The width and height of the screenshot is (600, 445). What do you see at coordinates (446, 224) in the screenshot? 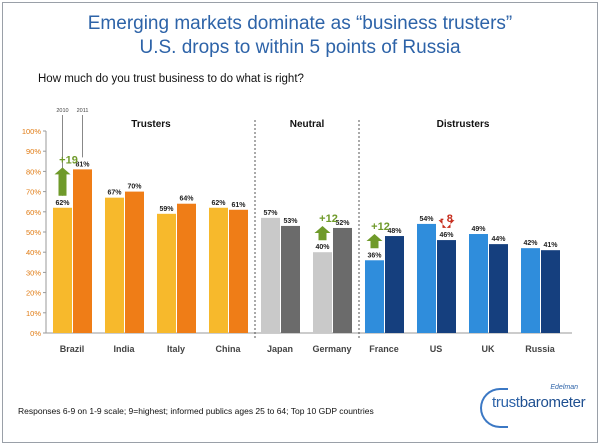
I see `down-arrow-icon` at bounding box center [446, 224].